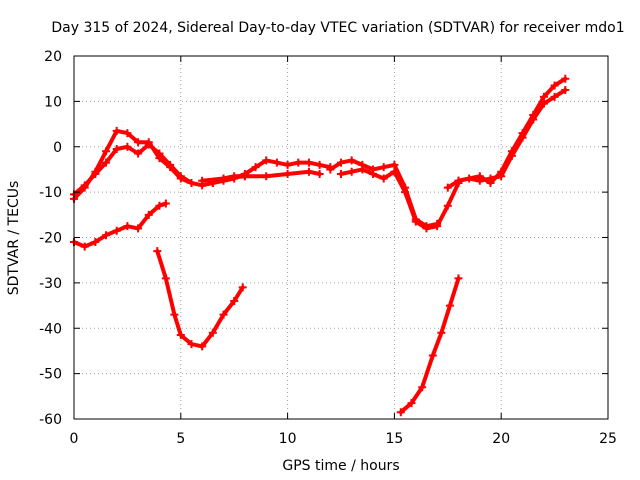  What do you see at coordinates (340, 466) in the screenshot?
I see `x-axis-label: GPS time / hours` at bounding box center [340, 466].